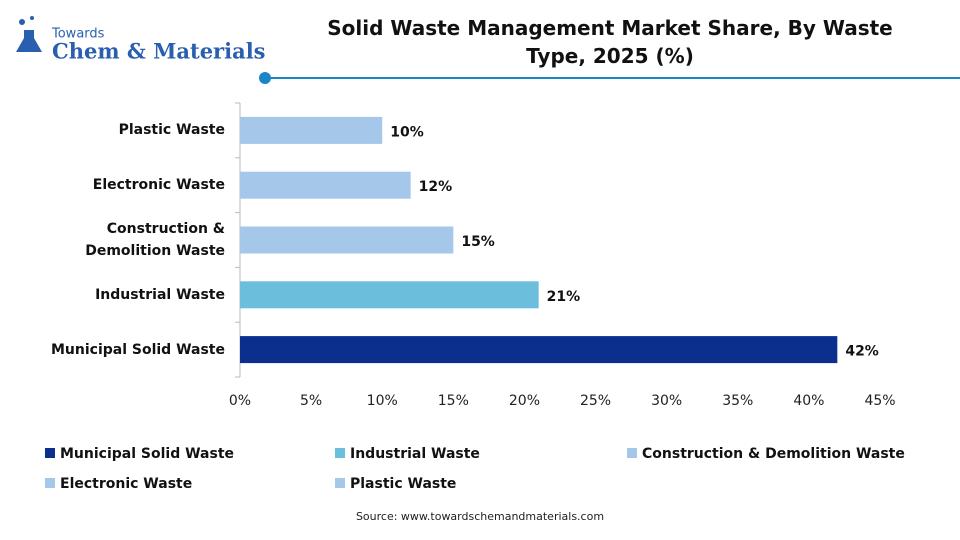  What do you see at coordinates (158, 185) in the screenshot?
I see `y-tick-label: Electronic Waste` at bounding box center [158, 185].